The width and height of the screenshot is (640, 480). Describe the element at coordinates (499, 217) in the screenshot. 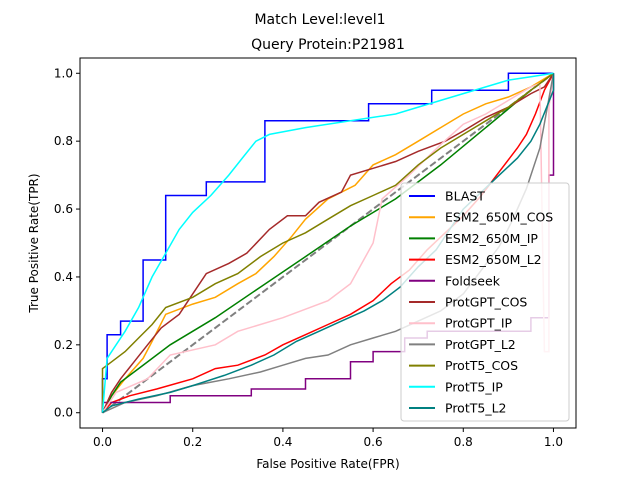

I see `legend-label: ESM2_650M_COS` at that location.